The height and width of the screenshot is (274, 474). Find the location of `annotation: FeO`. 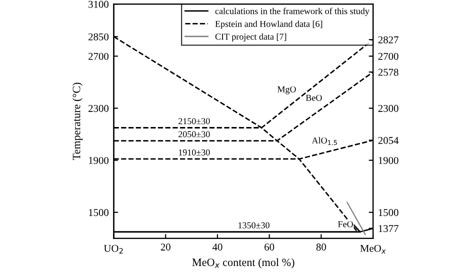

annotation: FeO is located at coordinates (345, 224).